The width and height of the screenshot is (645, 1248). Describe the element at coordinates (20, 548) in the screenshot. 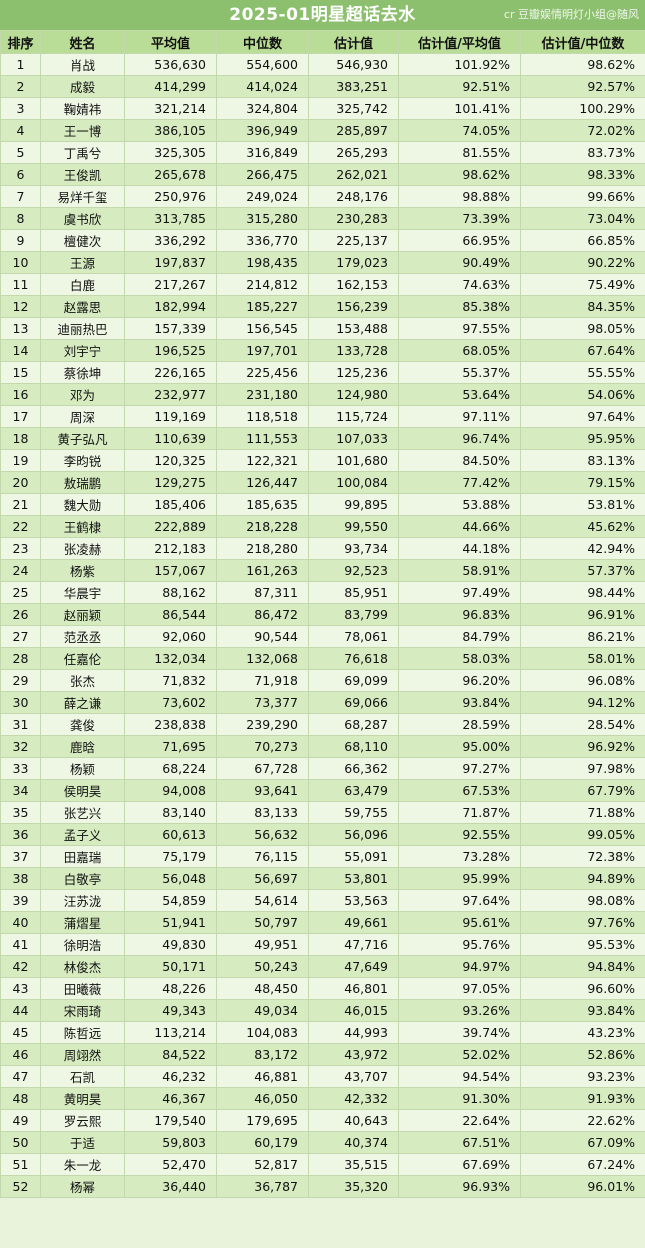

I see `cell-rank: 23` at that location.